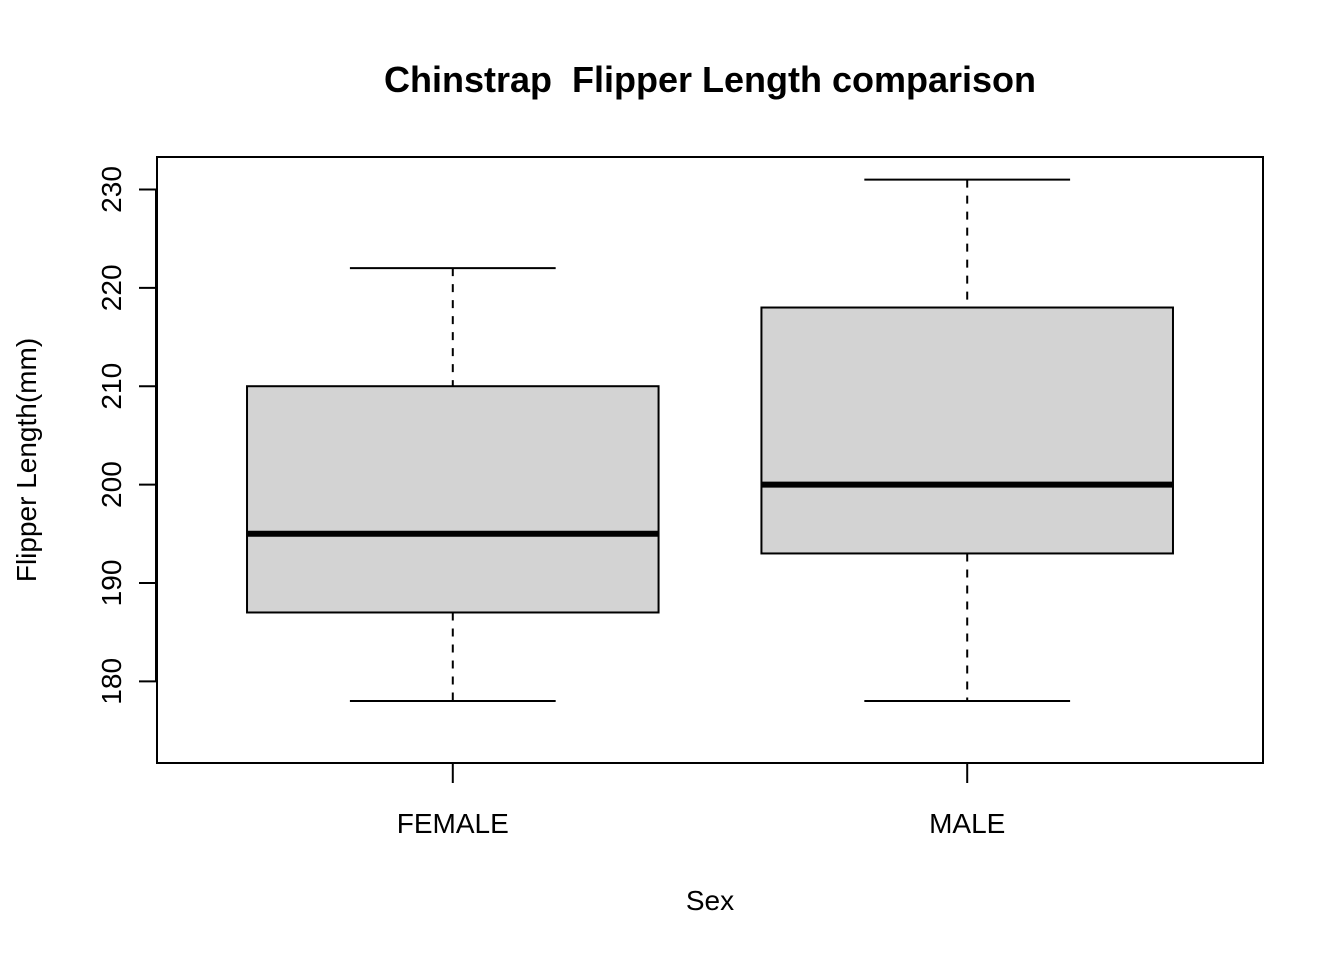 The height and width of the screenshot is (960, 1344). What do you see at coordinates (111, 484) in the screenshot?
I see `y-tick-label: 200` at bounding box center [111, 484].